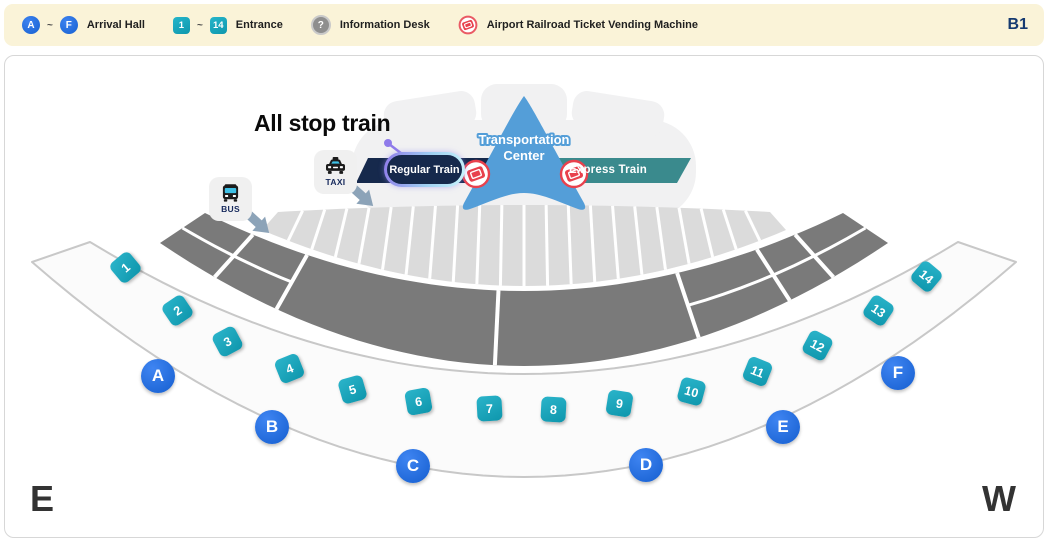 The width and height of the screenshot is (1048, 542). I want to click on arrival-hall-end-badge: F, so click(68, 25).